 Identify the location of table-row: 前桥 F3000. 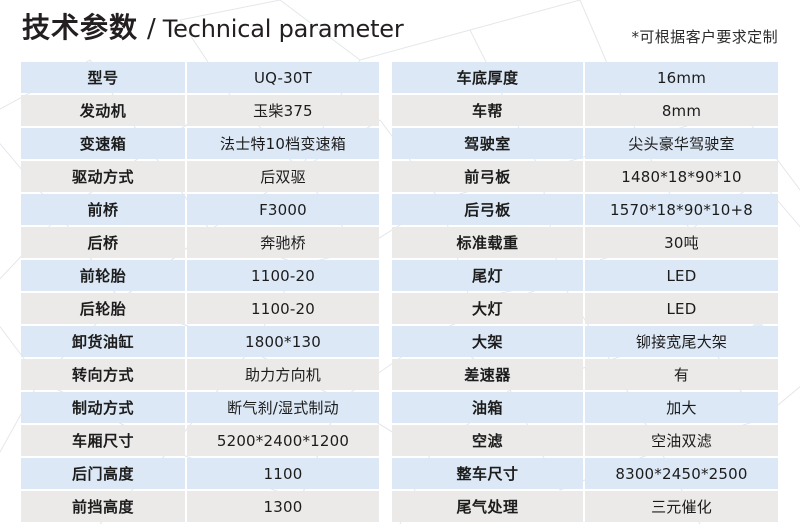
(200, 209).